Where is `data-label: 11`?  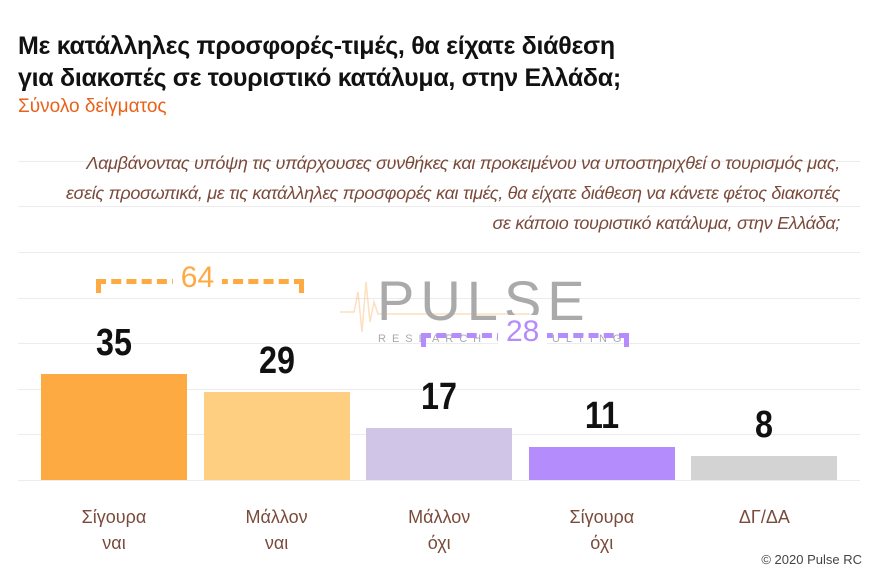 data-label: 11 is located at coordinates (601, 415).